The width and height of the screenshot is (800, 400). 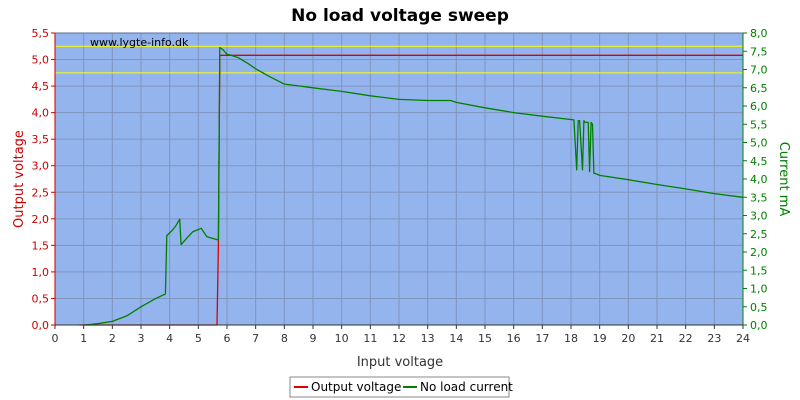 I want to click on x-tick-label: 2, so click(x=112, y=338).